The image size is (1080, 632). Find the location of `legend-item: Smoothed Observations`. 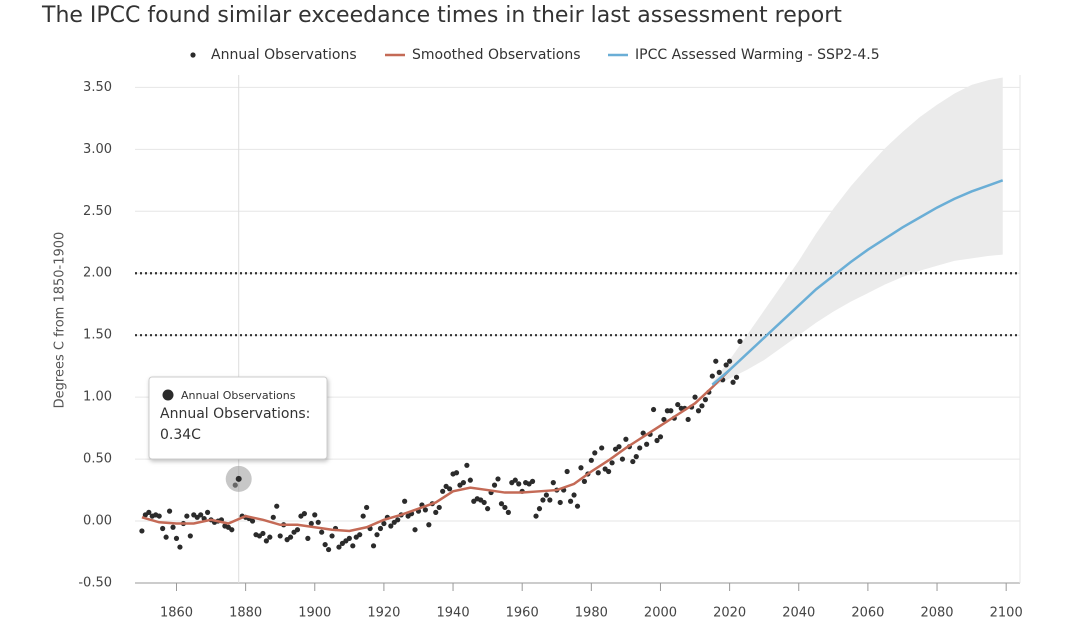

legend-item: Smoothed Observations is located at coordinates (483, 55).